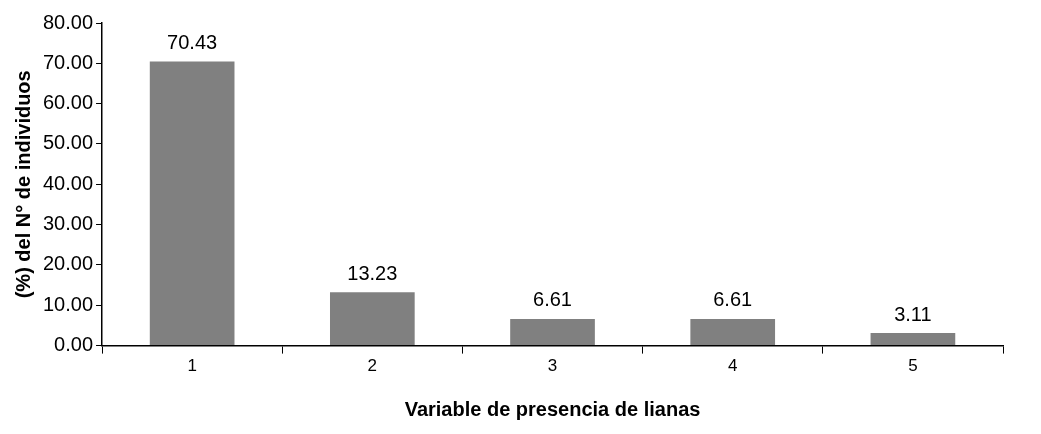 The width and height of the screenshot is (1041, 434). I want to click on y-tick-label: 0.00, so click(74, 344).